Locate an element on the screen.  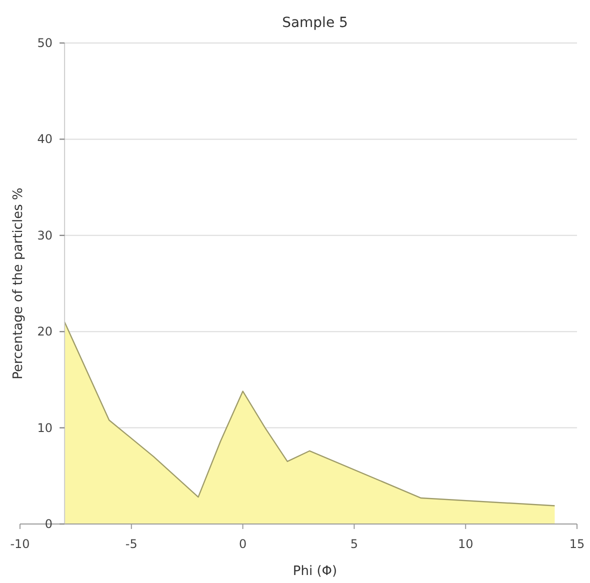
y-tick-label: 40 is located at coordinates (45, 139).